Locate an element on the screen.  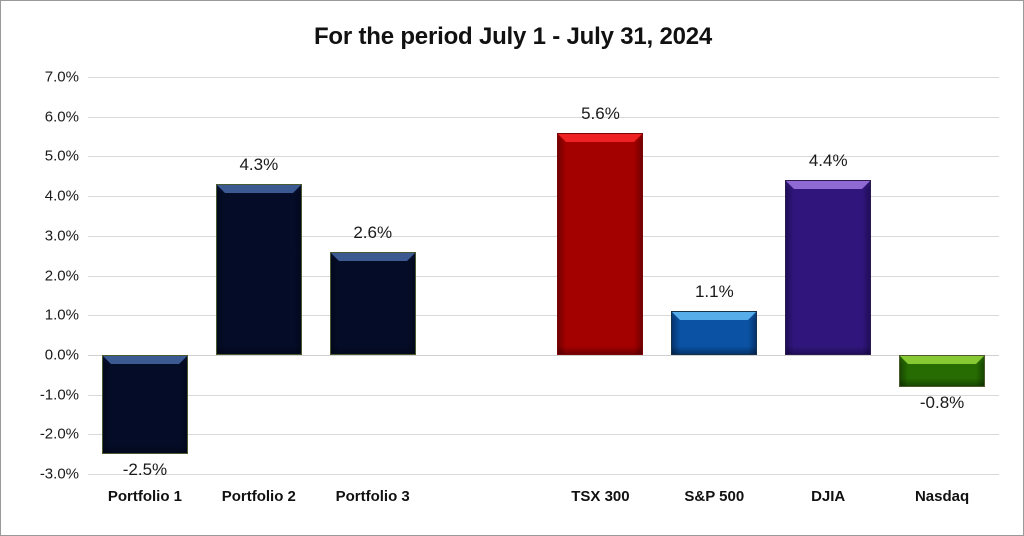
y-axis-tick-label: 4.0% is located at coordinates (61, 196).